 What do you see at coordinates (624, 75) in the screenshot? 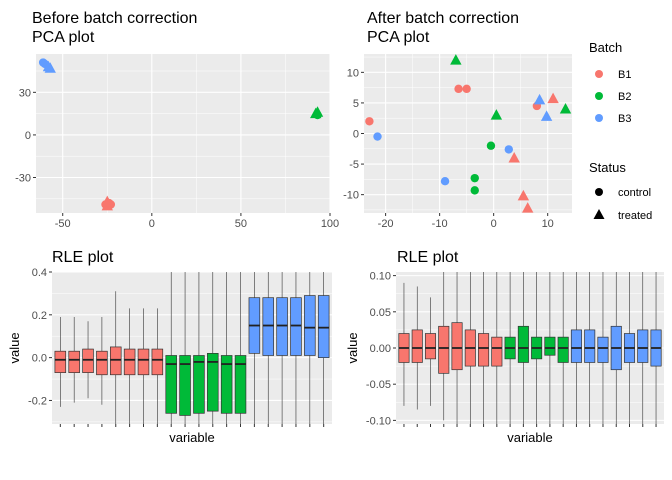
I see `legend-b1-label: B1` at bounding box center [624, 75].